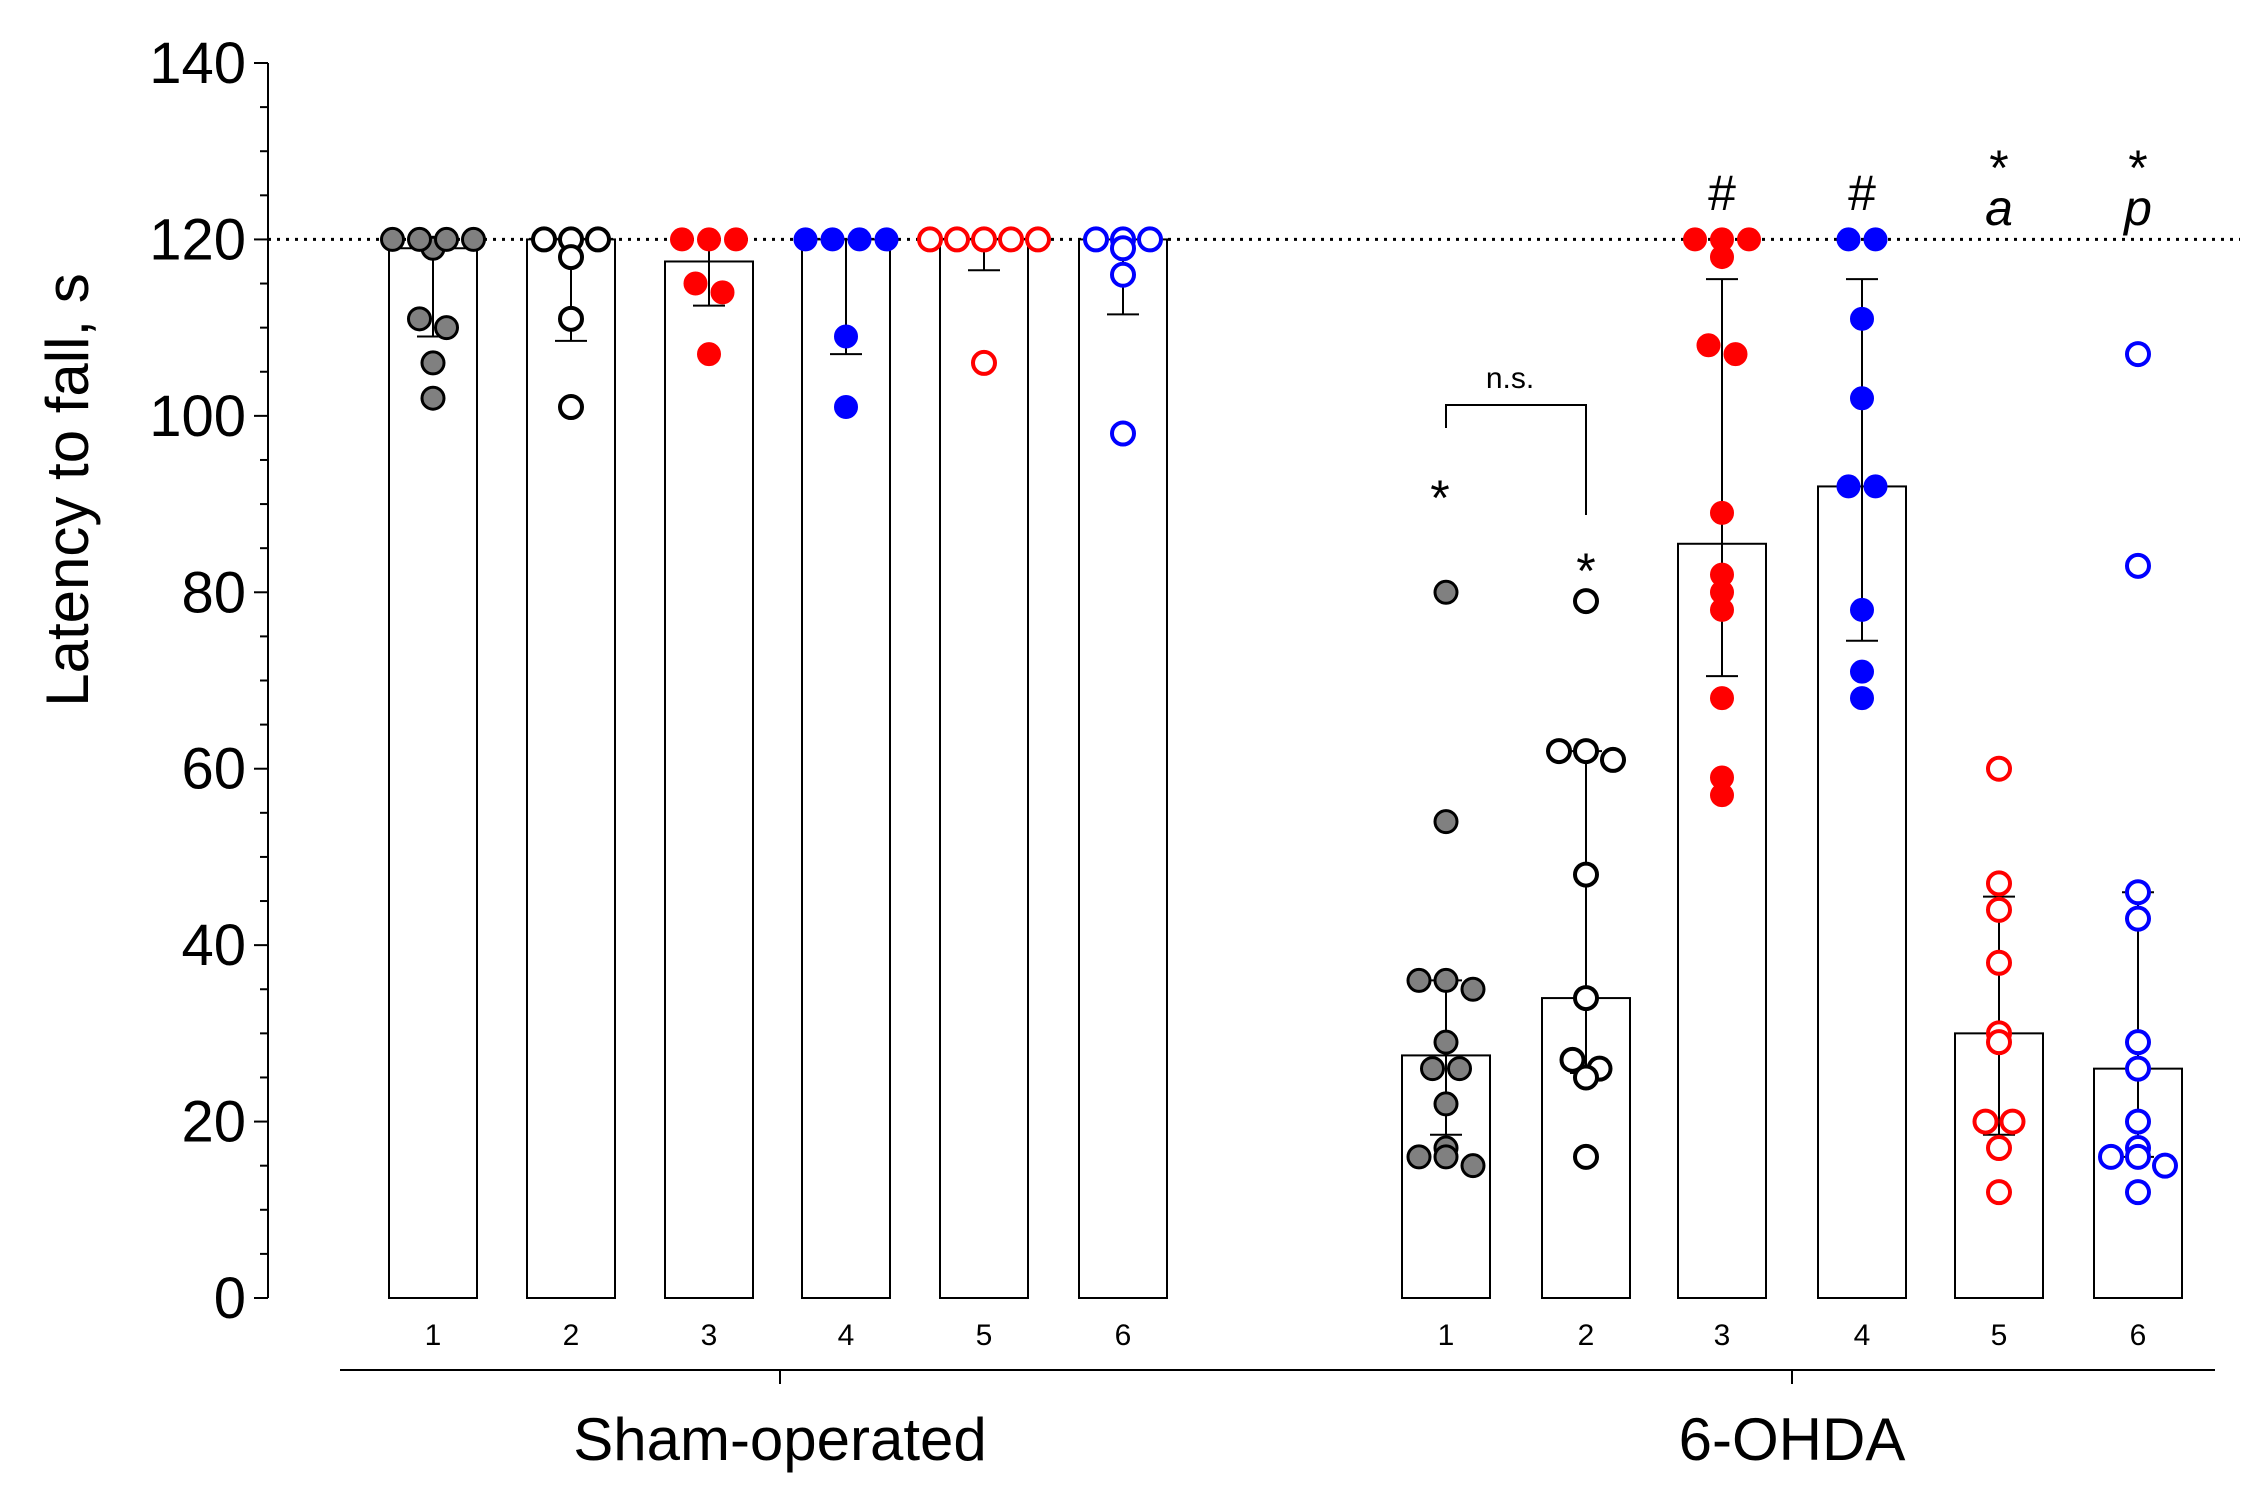  Describe the element at coordinates (213, 945) in the screenshot. I see `y-tick-label: 40` at that location.